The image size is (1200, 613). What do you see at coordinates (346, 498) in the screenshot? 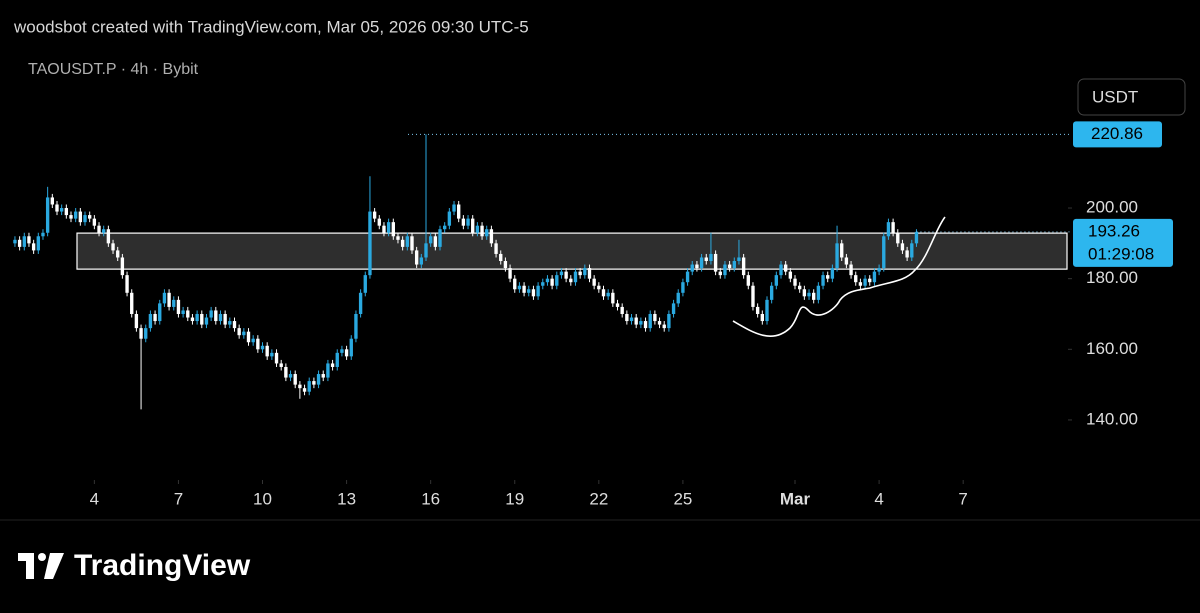
I see `x-tick-label: 13` at bounding box center [346, 498].